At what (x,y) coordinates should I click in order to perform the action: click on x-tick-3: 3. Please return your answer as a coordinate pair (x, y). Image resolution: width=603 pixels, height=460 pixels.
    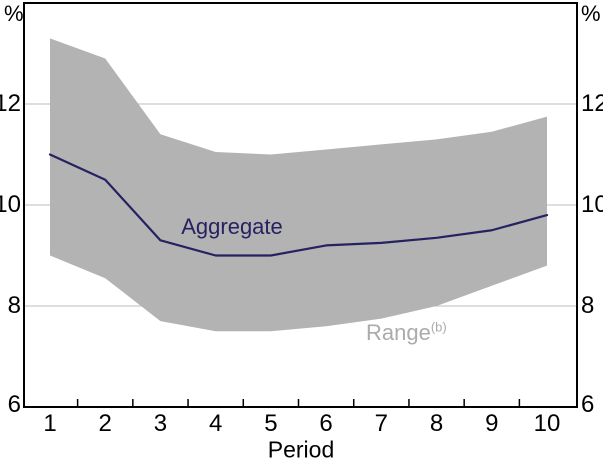
    Looking at the image, I should click on (160, 423).